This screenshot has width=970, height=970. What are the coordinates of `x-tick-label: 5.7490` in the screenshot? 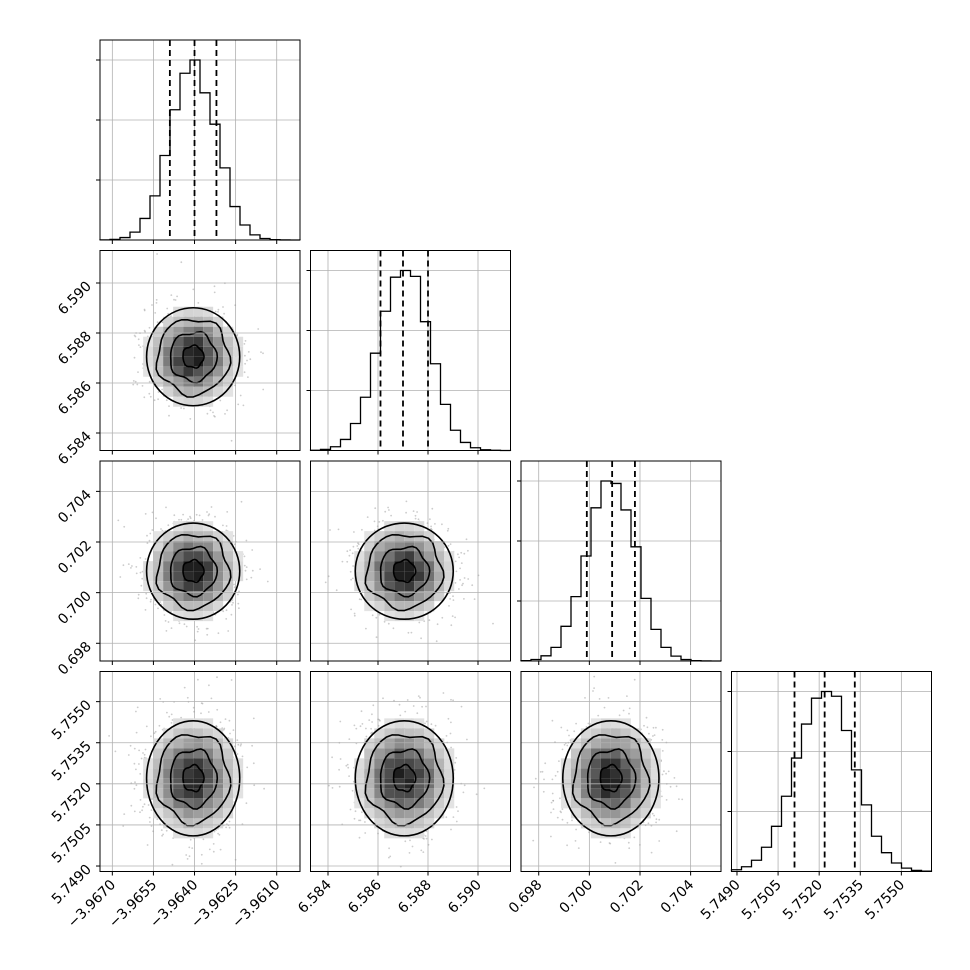 It's located at (721, 900).